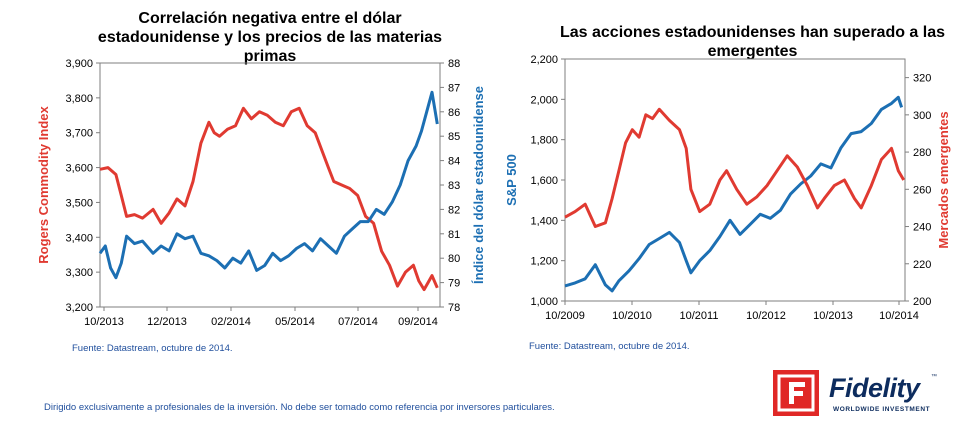 The height and width of the screenshot is (421, 978). Describe the element at coordinates (632, 316) in the screenshot. I see `x-tick-label: 10/2010` at that location.